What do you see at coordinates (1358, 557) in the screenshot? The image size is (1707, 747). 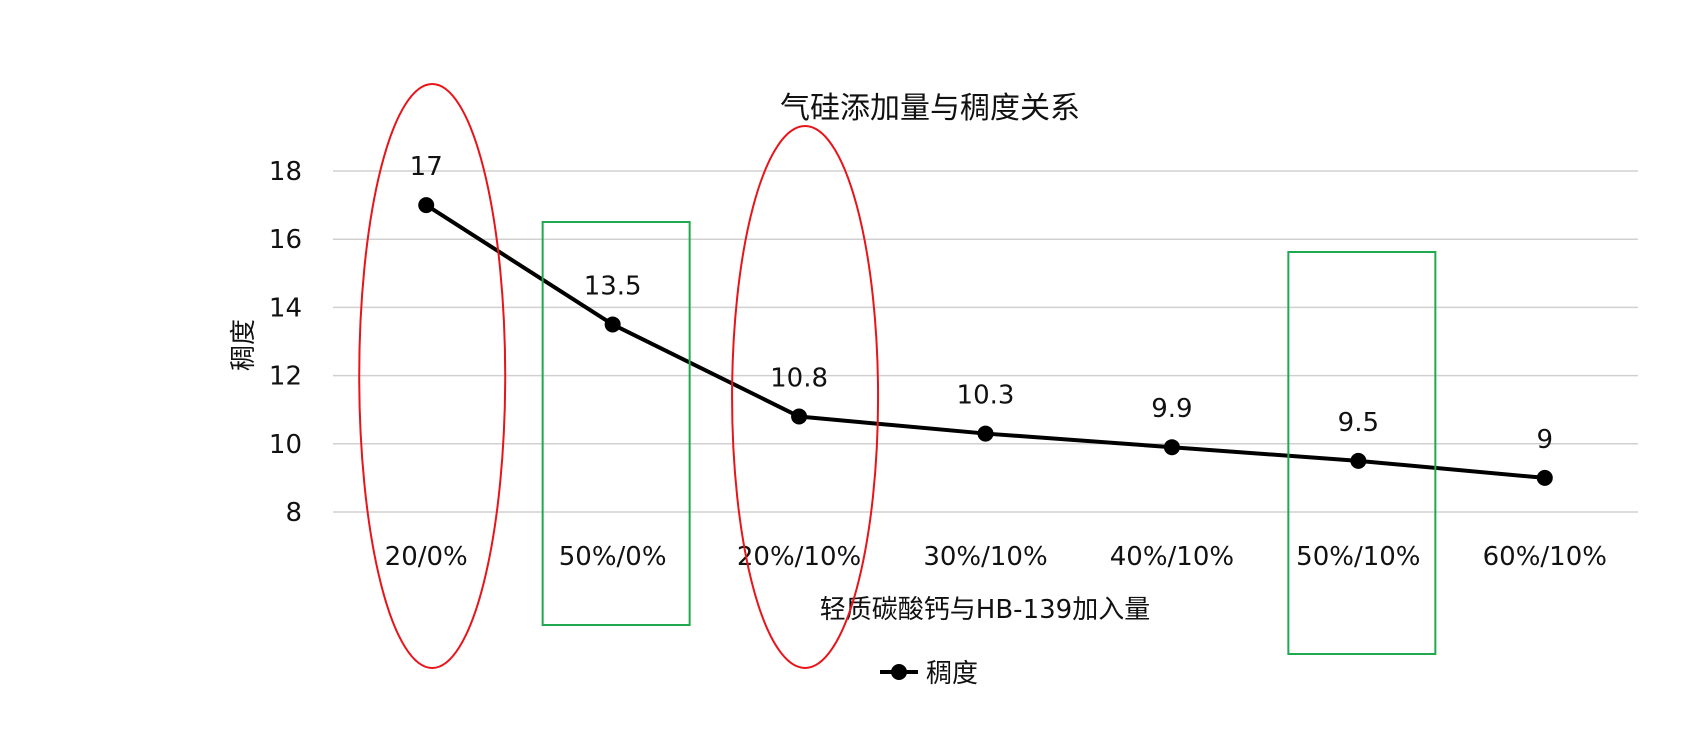 I see `x-tick-label: 50%/10%` at bounding box center [1358, 557].